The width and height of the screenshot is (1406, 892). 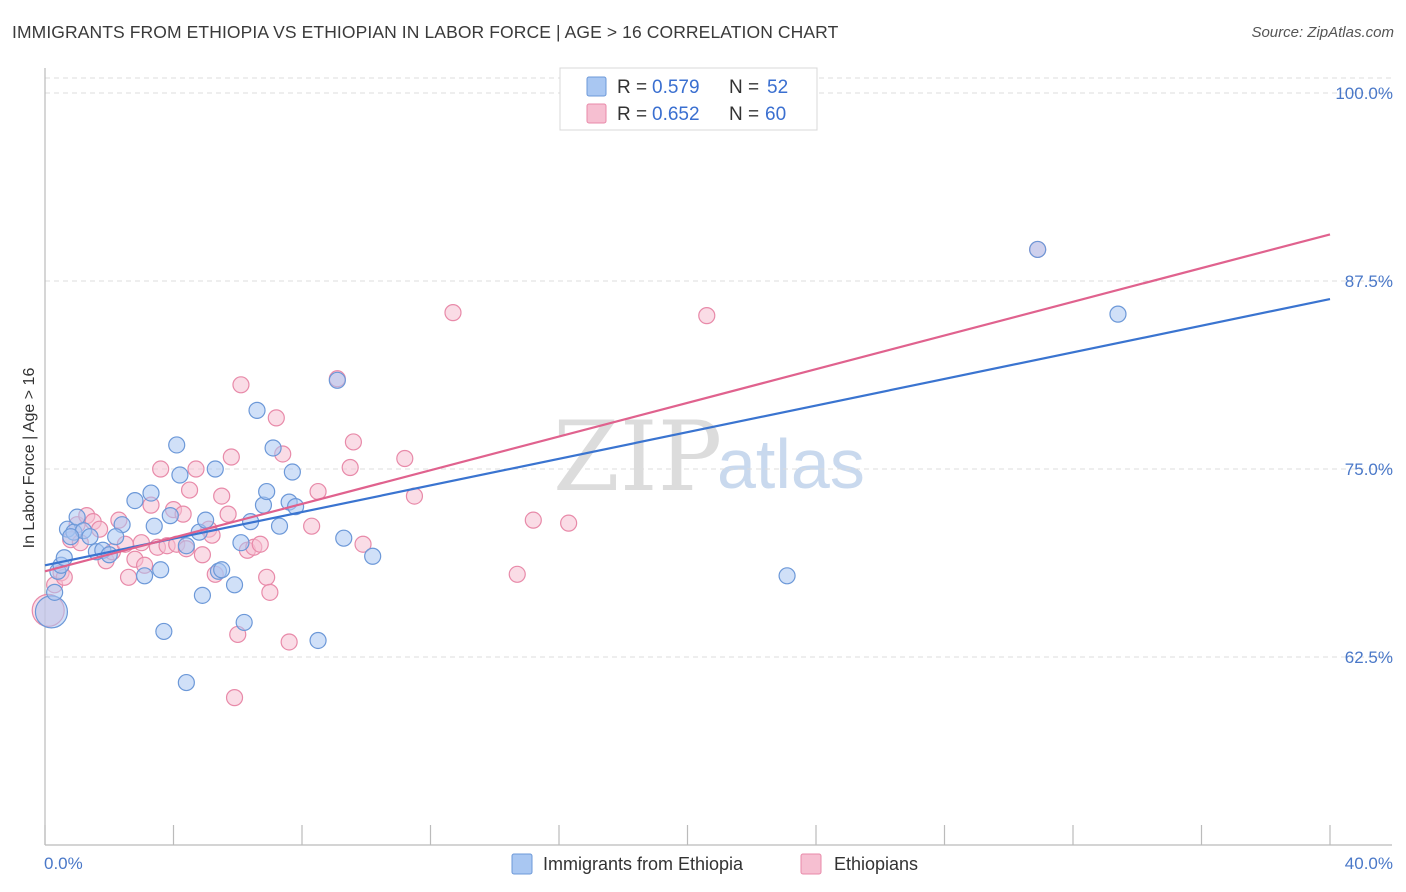 What do you see at coordinates (676, 114) in the screenshot?
I see `legend-r-value-pink: 0.652` at bounding box center [676, 114].